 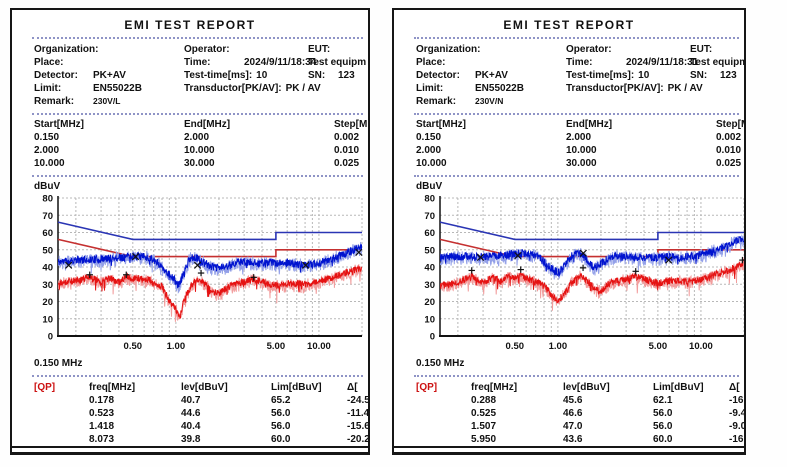 What do you see at coordinates (573, 413) in the screenshot?
I see `qp-cell: 46.6` at bounding box center [573, 413].